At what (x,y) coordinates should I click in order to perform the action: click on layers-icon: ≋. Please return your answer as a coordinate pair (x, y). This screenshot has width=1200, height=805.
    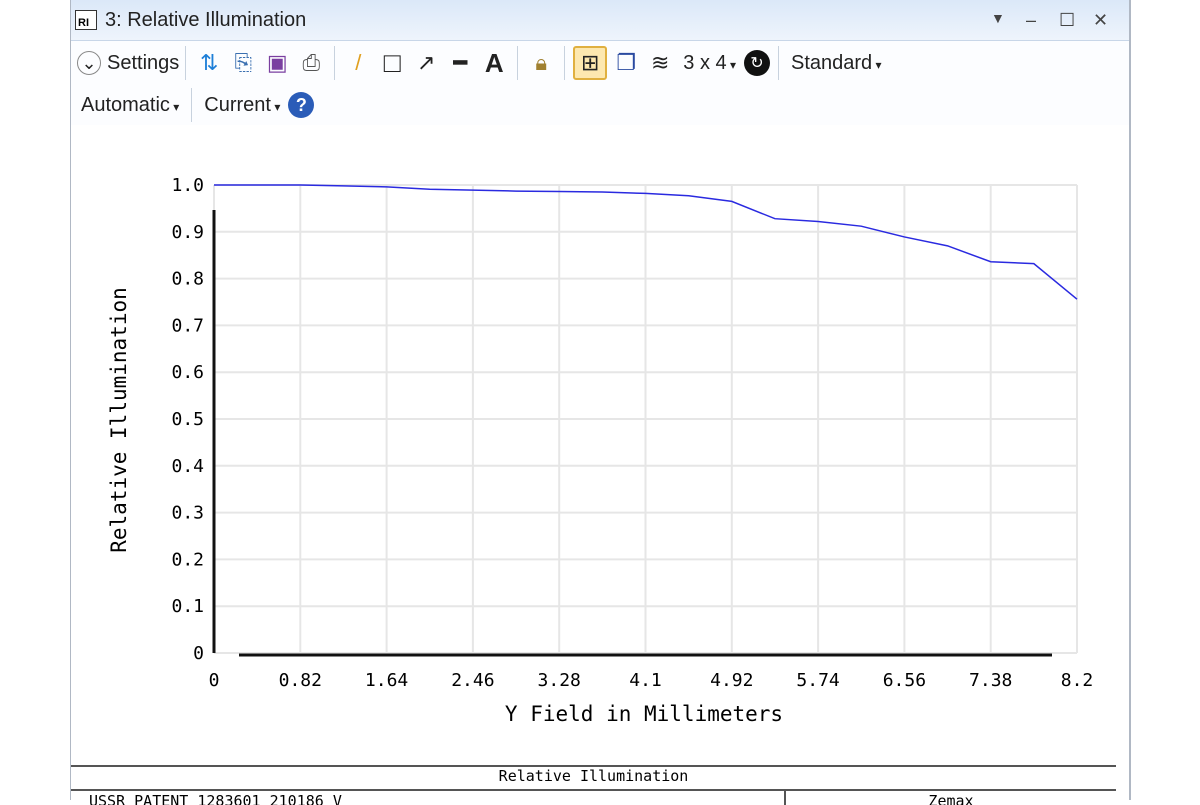
    Looking at the image, I should click on (660, 62).